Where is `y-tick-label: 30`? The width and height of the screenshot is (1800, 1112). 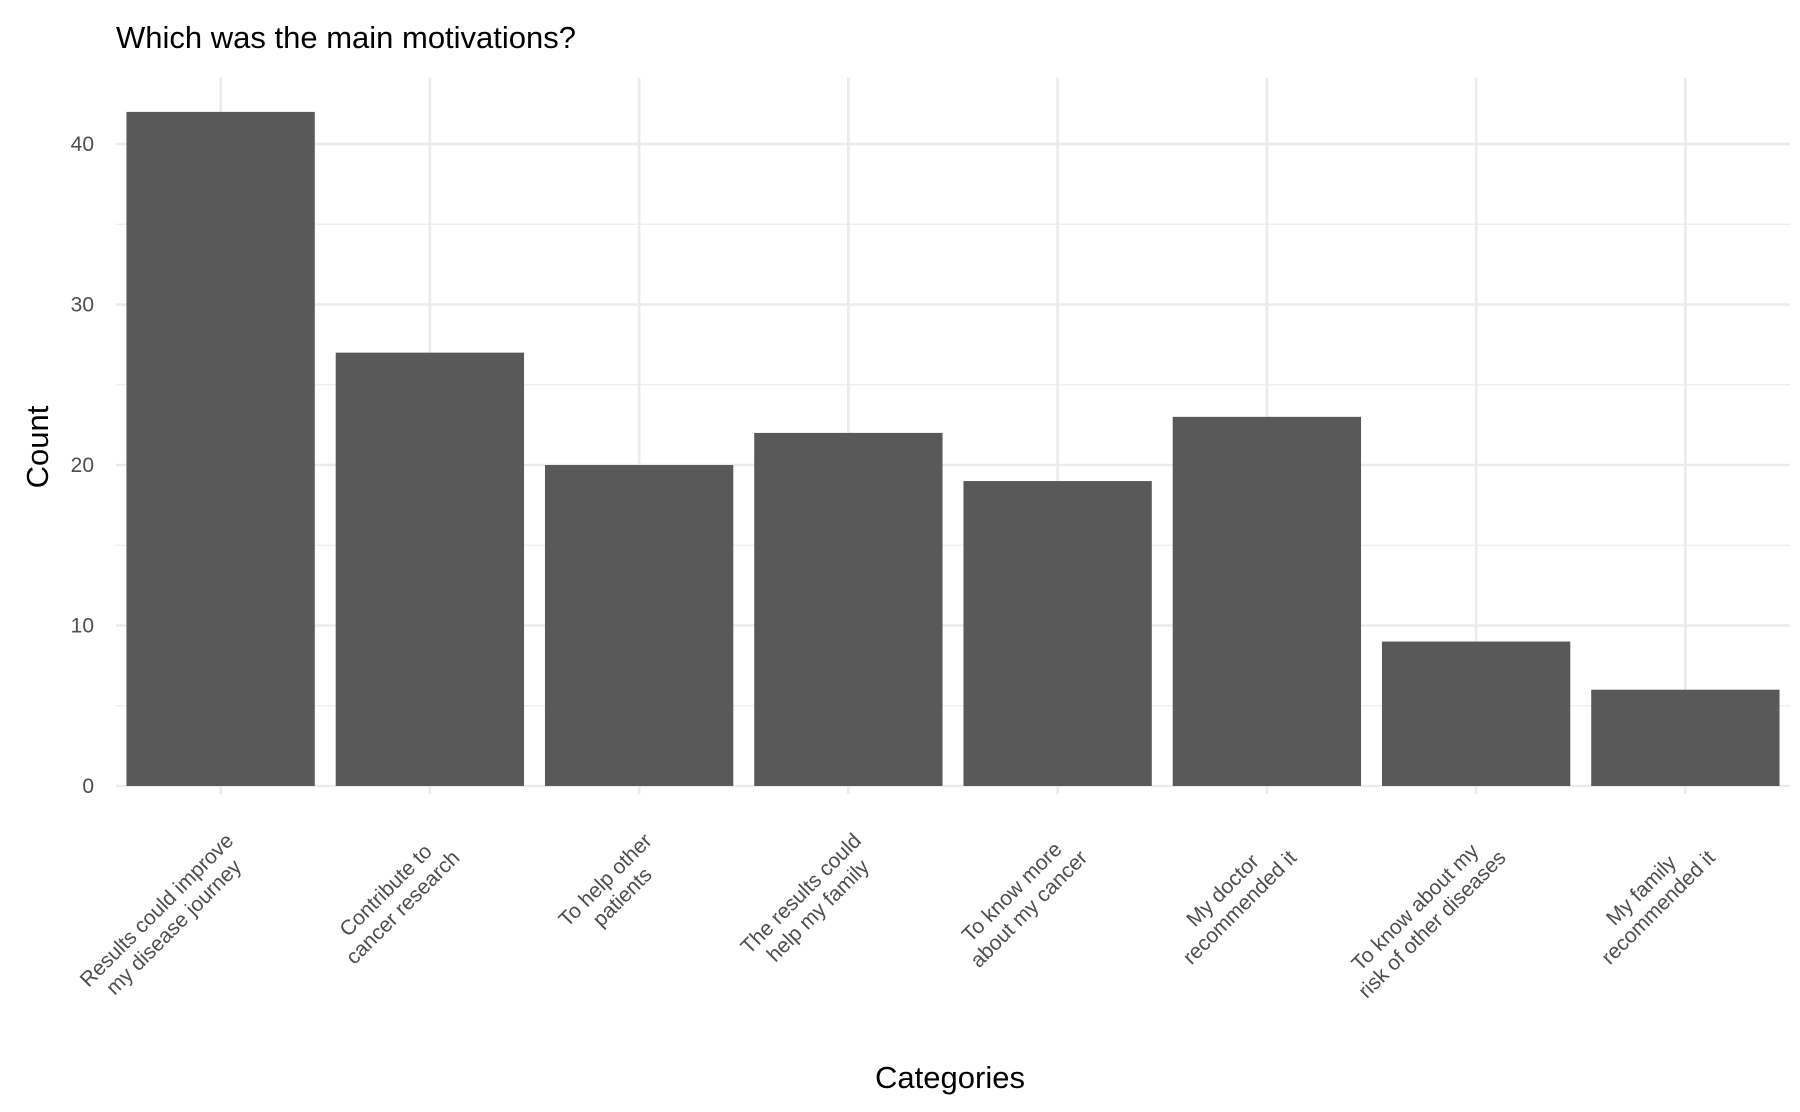
y-tick-label: 30 is located at coordinates (82, 305).